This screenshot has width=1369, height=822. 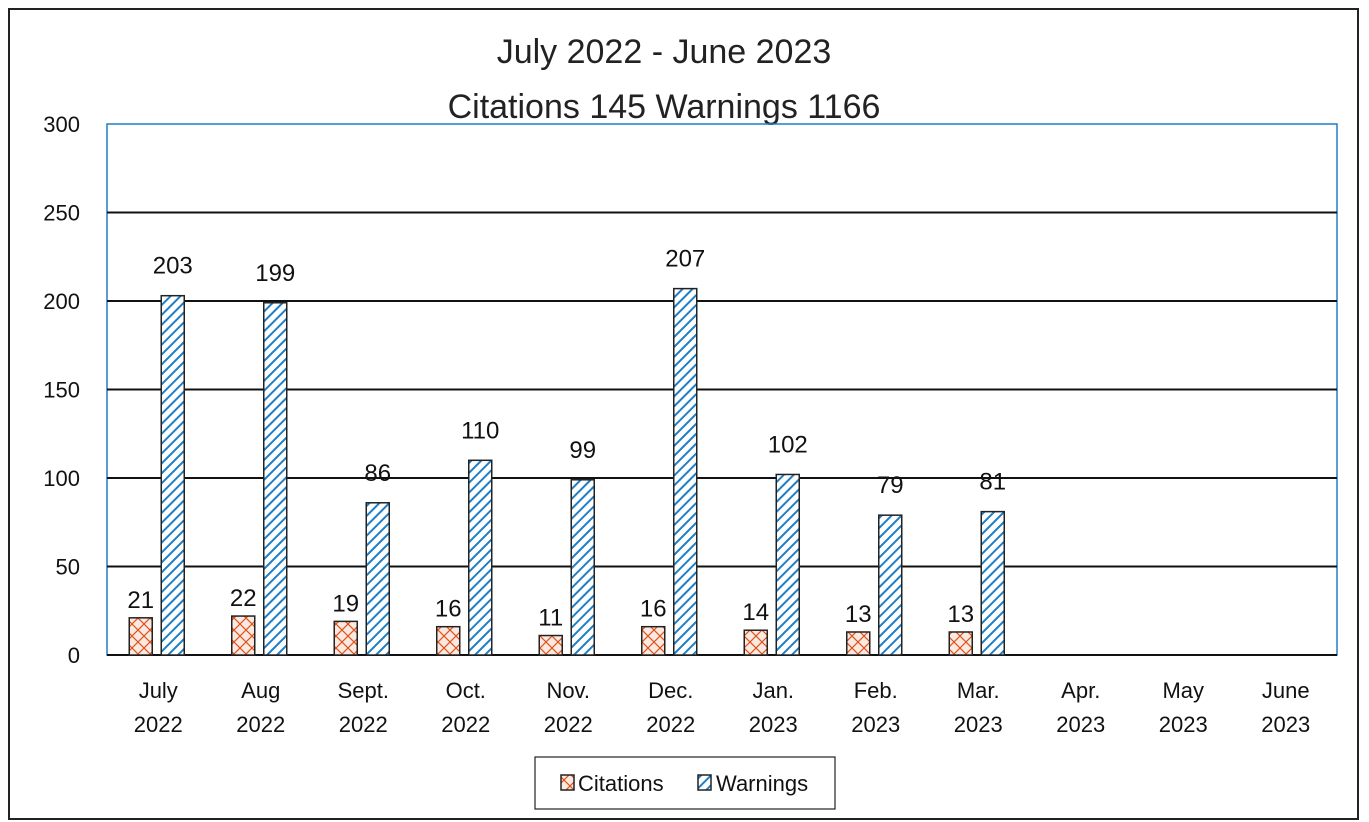 What do you see at coordinates (173, 266) in the screenshot?
I see `data-label-warnings-0: 203` at bounding box center [173, 266].